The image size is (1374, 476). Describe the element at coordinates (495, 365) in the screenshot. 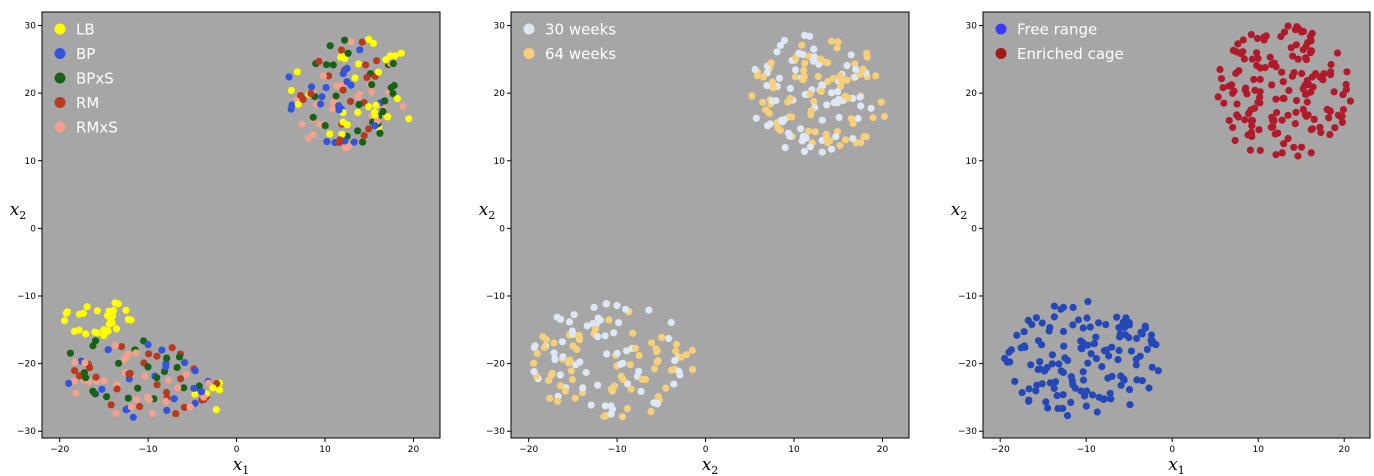

I see `y-tick-label: −20` at that location.